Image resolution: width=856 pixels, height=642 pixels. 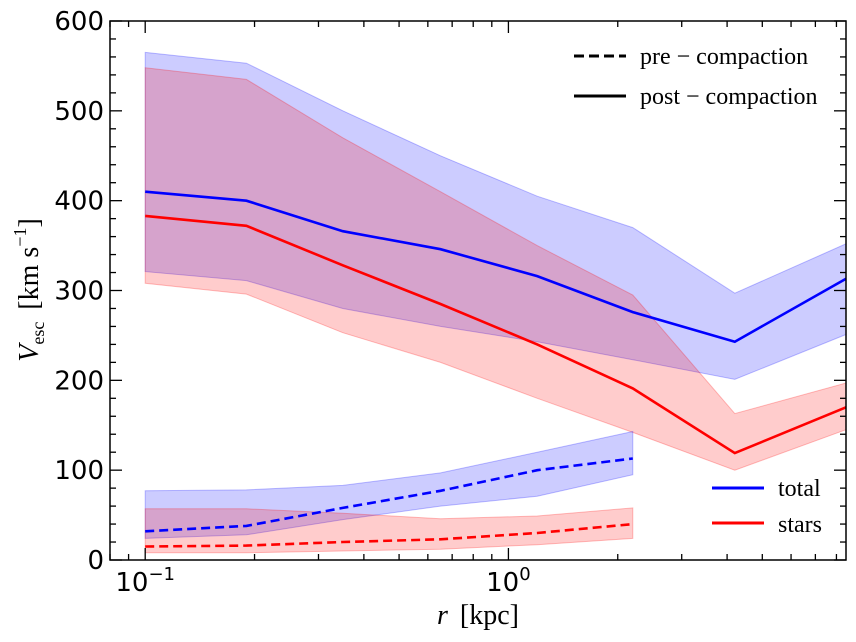 What do you see at coordinates (800, 525) in the screenshot?
I see `legend-label-stars: stars` at bounding box center [800, 525].